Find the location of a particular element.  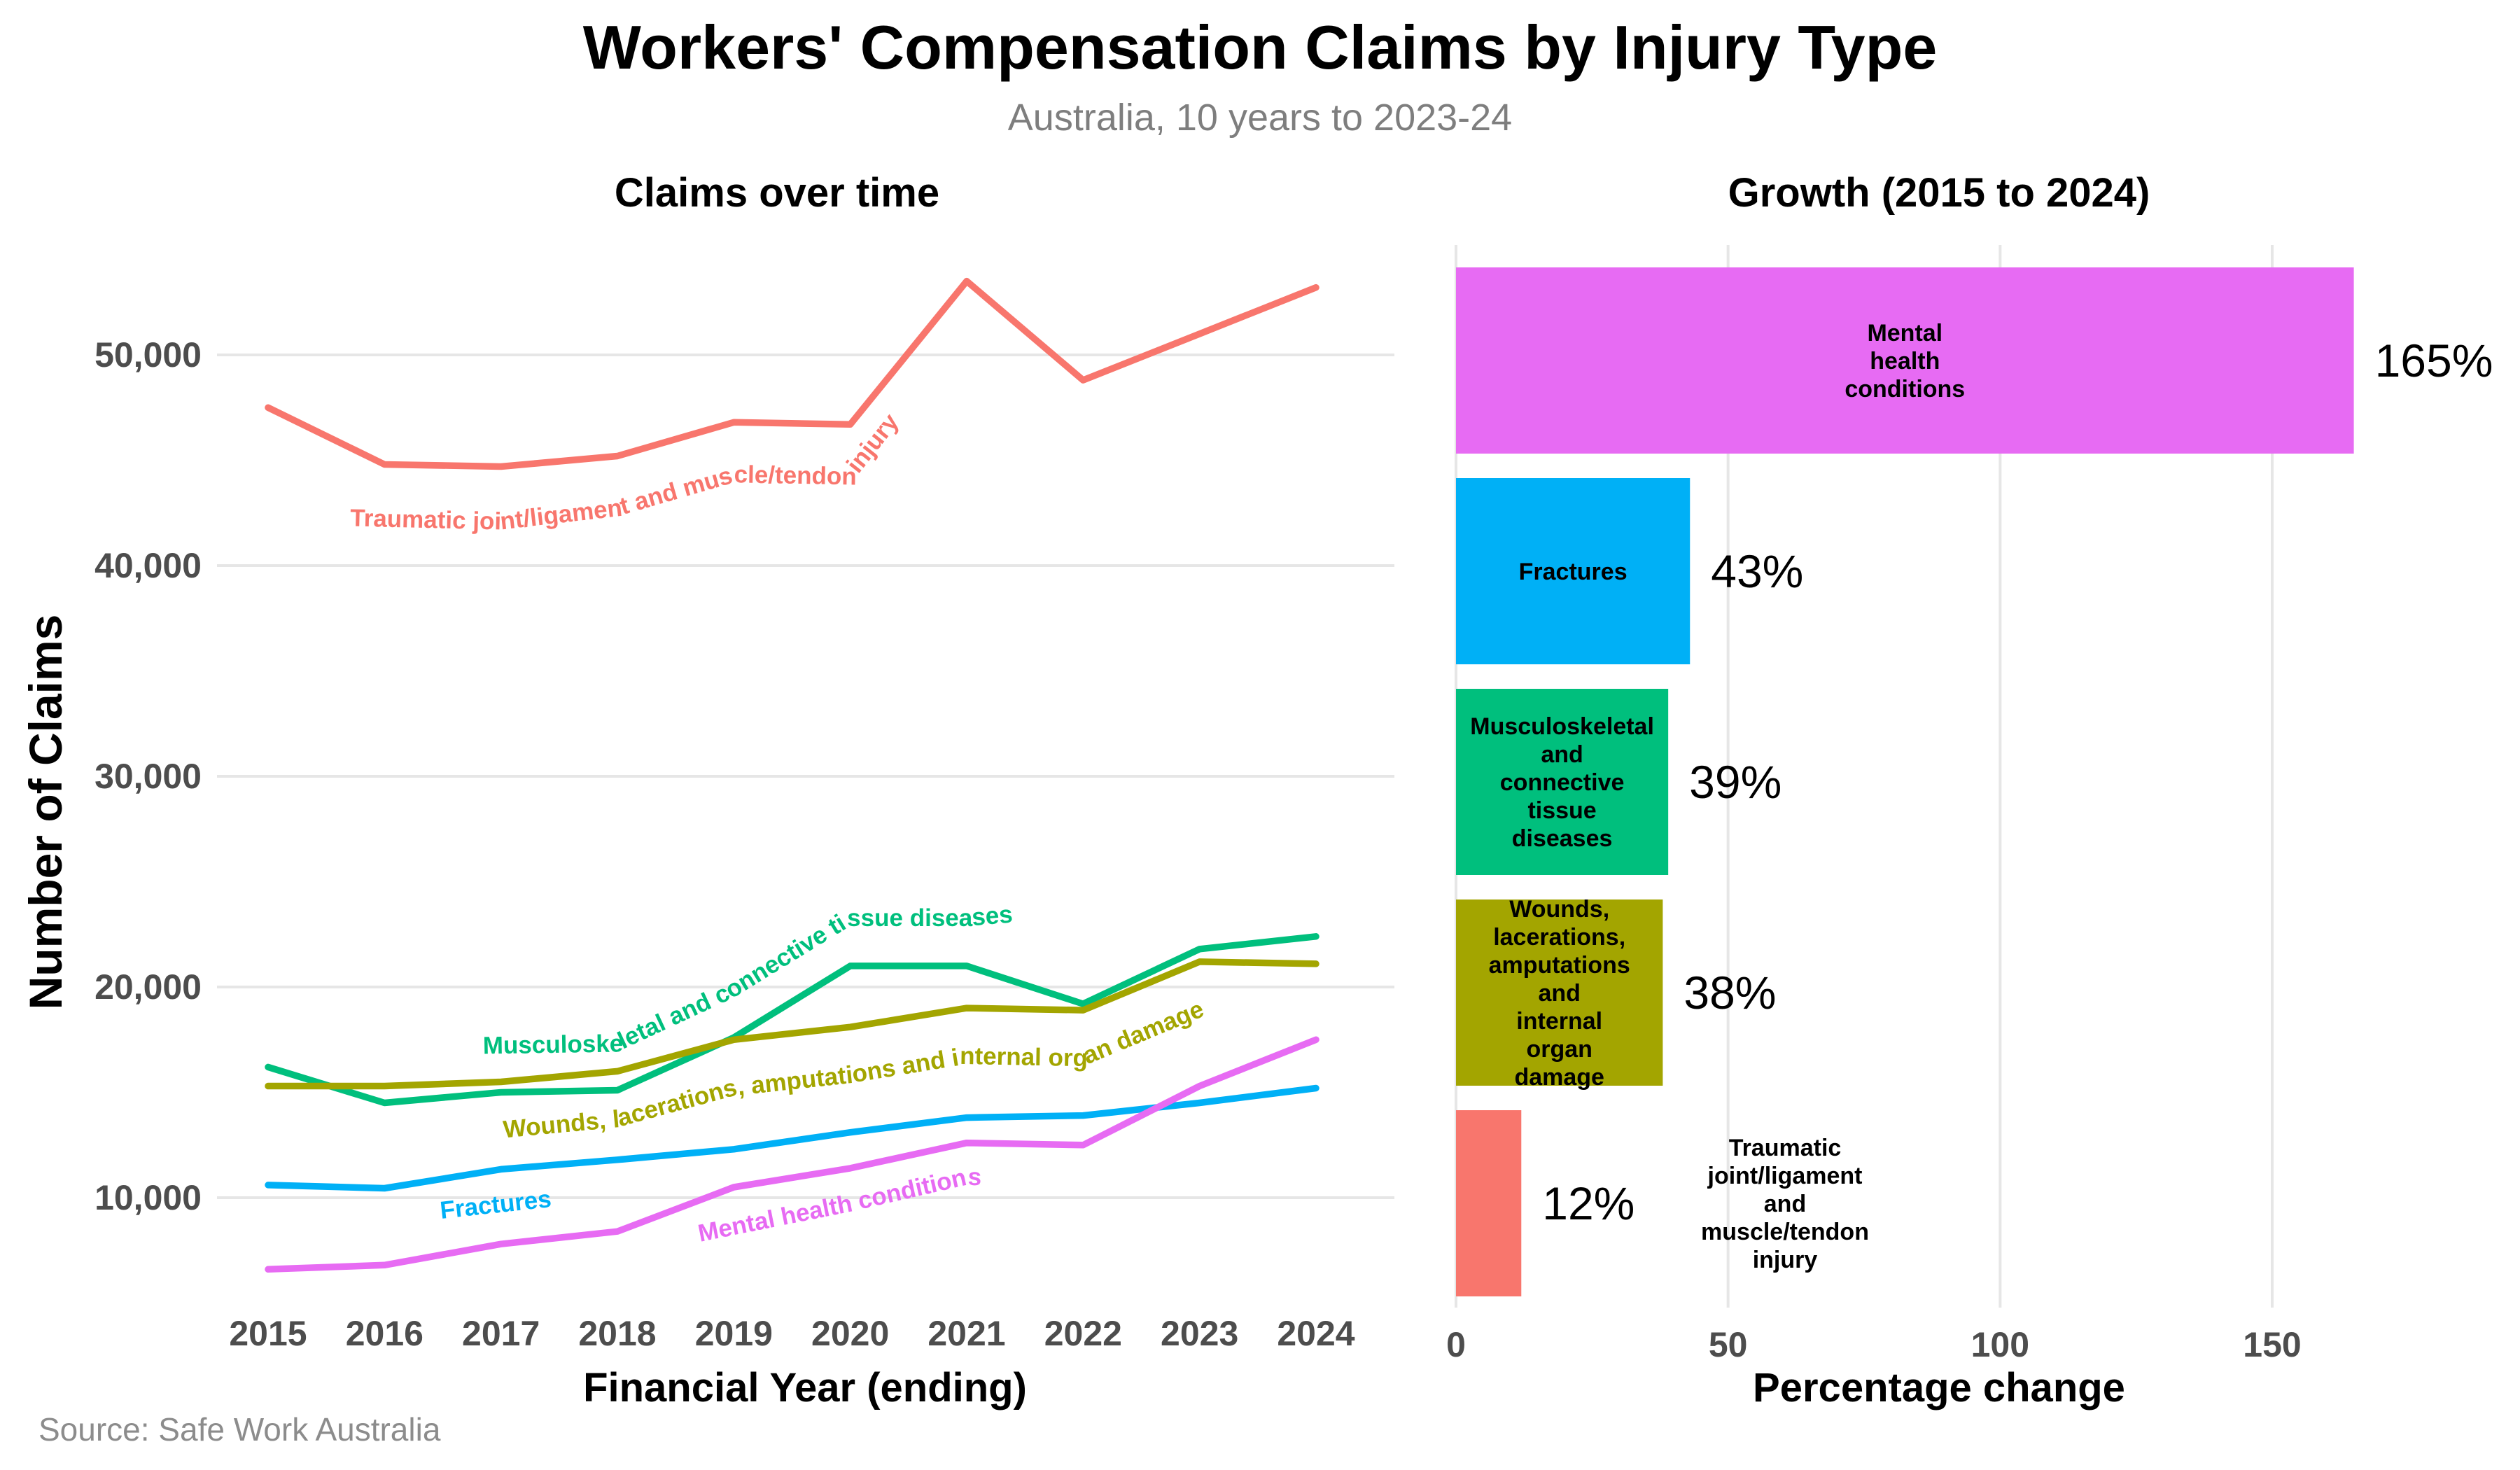

line-chart-y-tick-labels: 10,000 20,000 30,000 40,000 50,000 is located at coordinates (148, 776).